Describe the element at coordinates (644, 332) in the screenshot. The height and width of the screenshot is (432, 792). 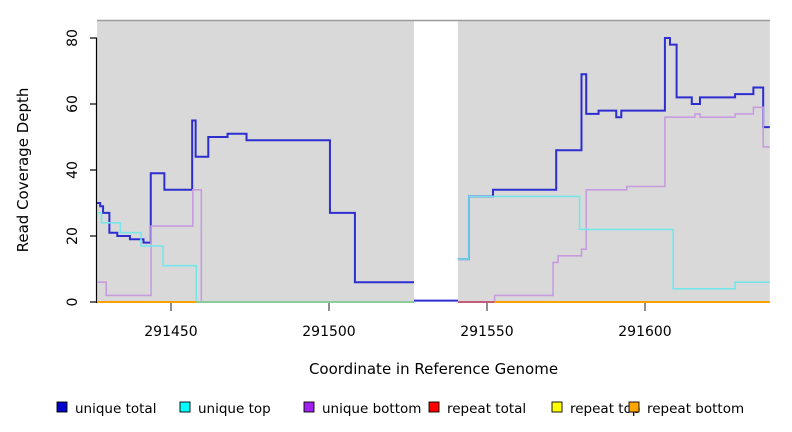
I see `x-tick-label: 291600` at that location.